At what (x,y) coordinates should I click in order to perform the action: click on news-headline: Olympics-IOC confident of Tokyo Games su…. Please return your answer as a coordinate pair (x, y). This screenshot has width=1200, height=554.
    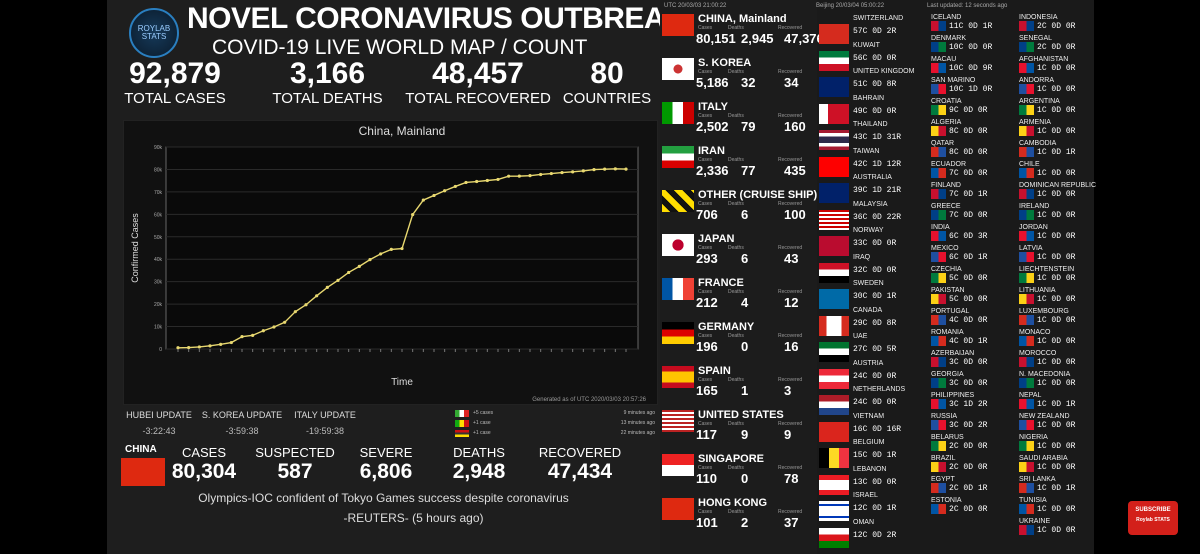
    Looking at the image, I should click on (383, 498).